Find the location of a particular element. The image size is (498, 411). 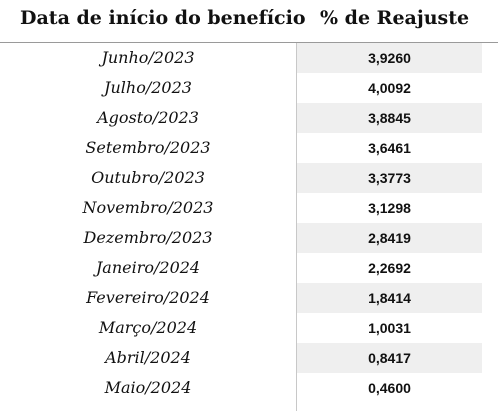

row-percent: 4,0092 is located at coordinates (389, 88).